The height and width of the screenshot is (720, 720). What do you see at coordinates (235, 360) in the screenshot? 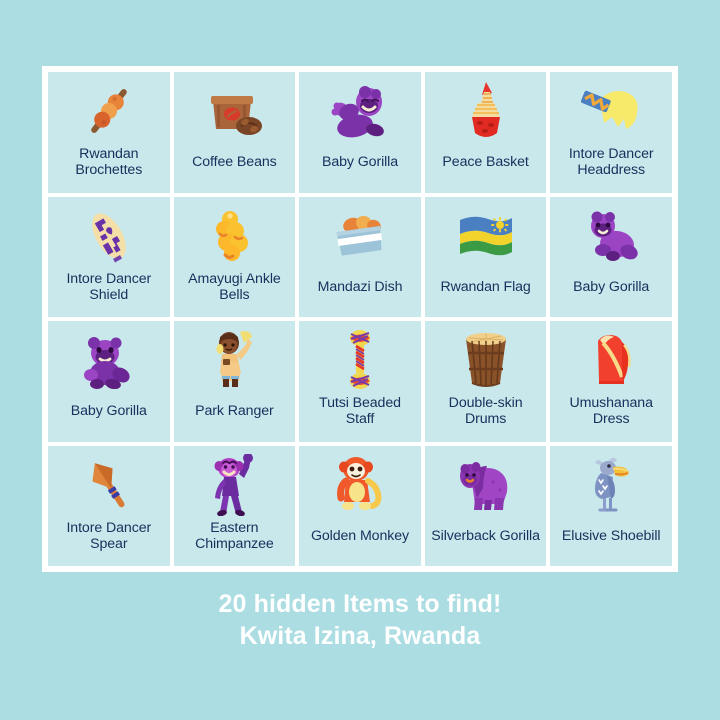
I see `park-ranger-icon` at bounding box center [235, 360].